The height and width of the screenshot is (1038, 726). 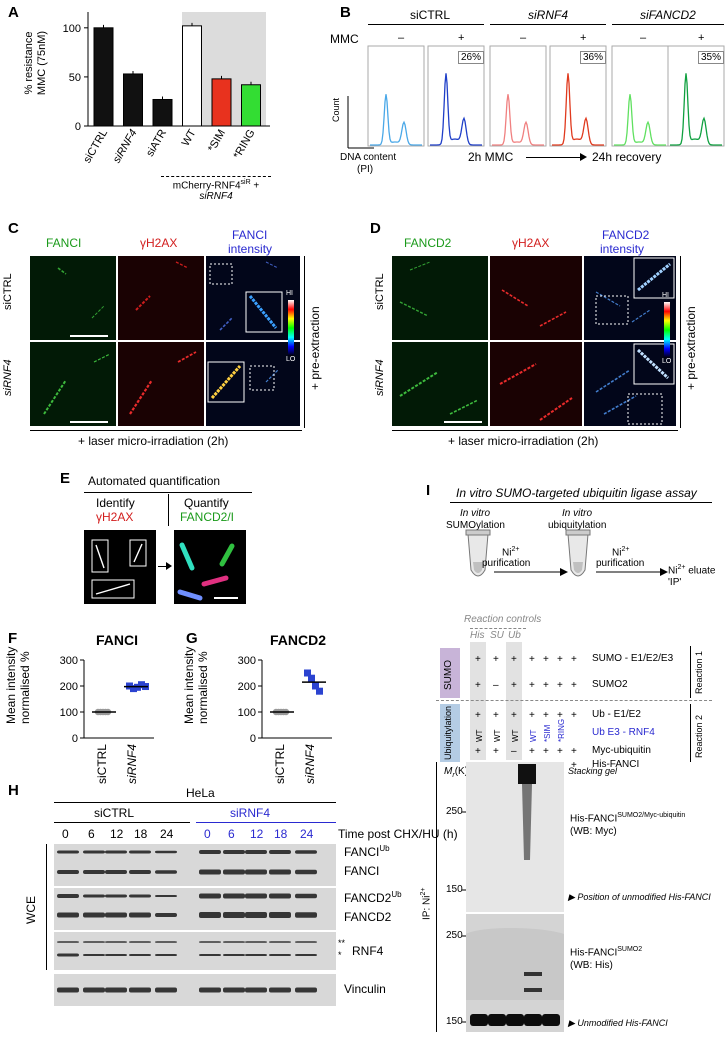 What do you see at coordinates (675, 583) in the screenshot?
I see `panel-i-eluate-ip: 'IP'` at bounding box center [675, 583].